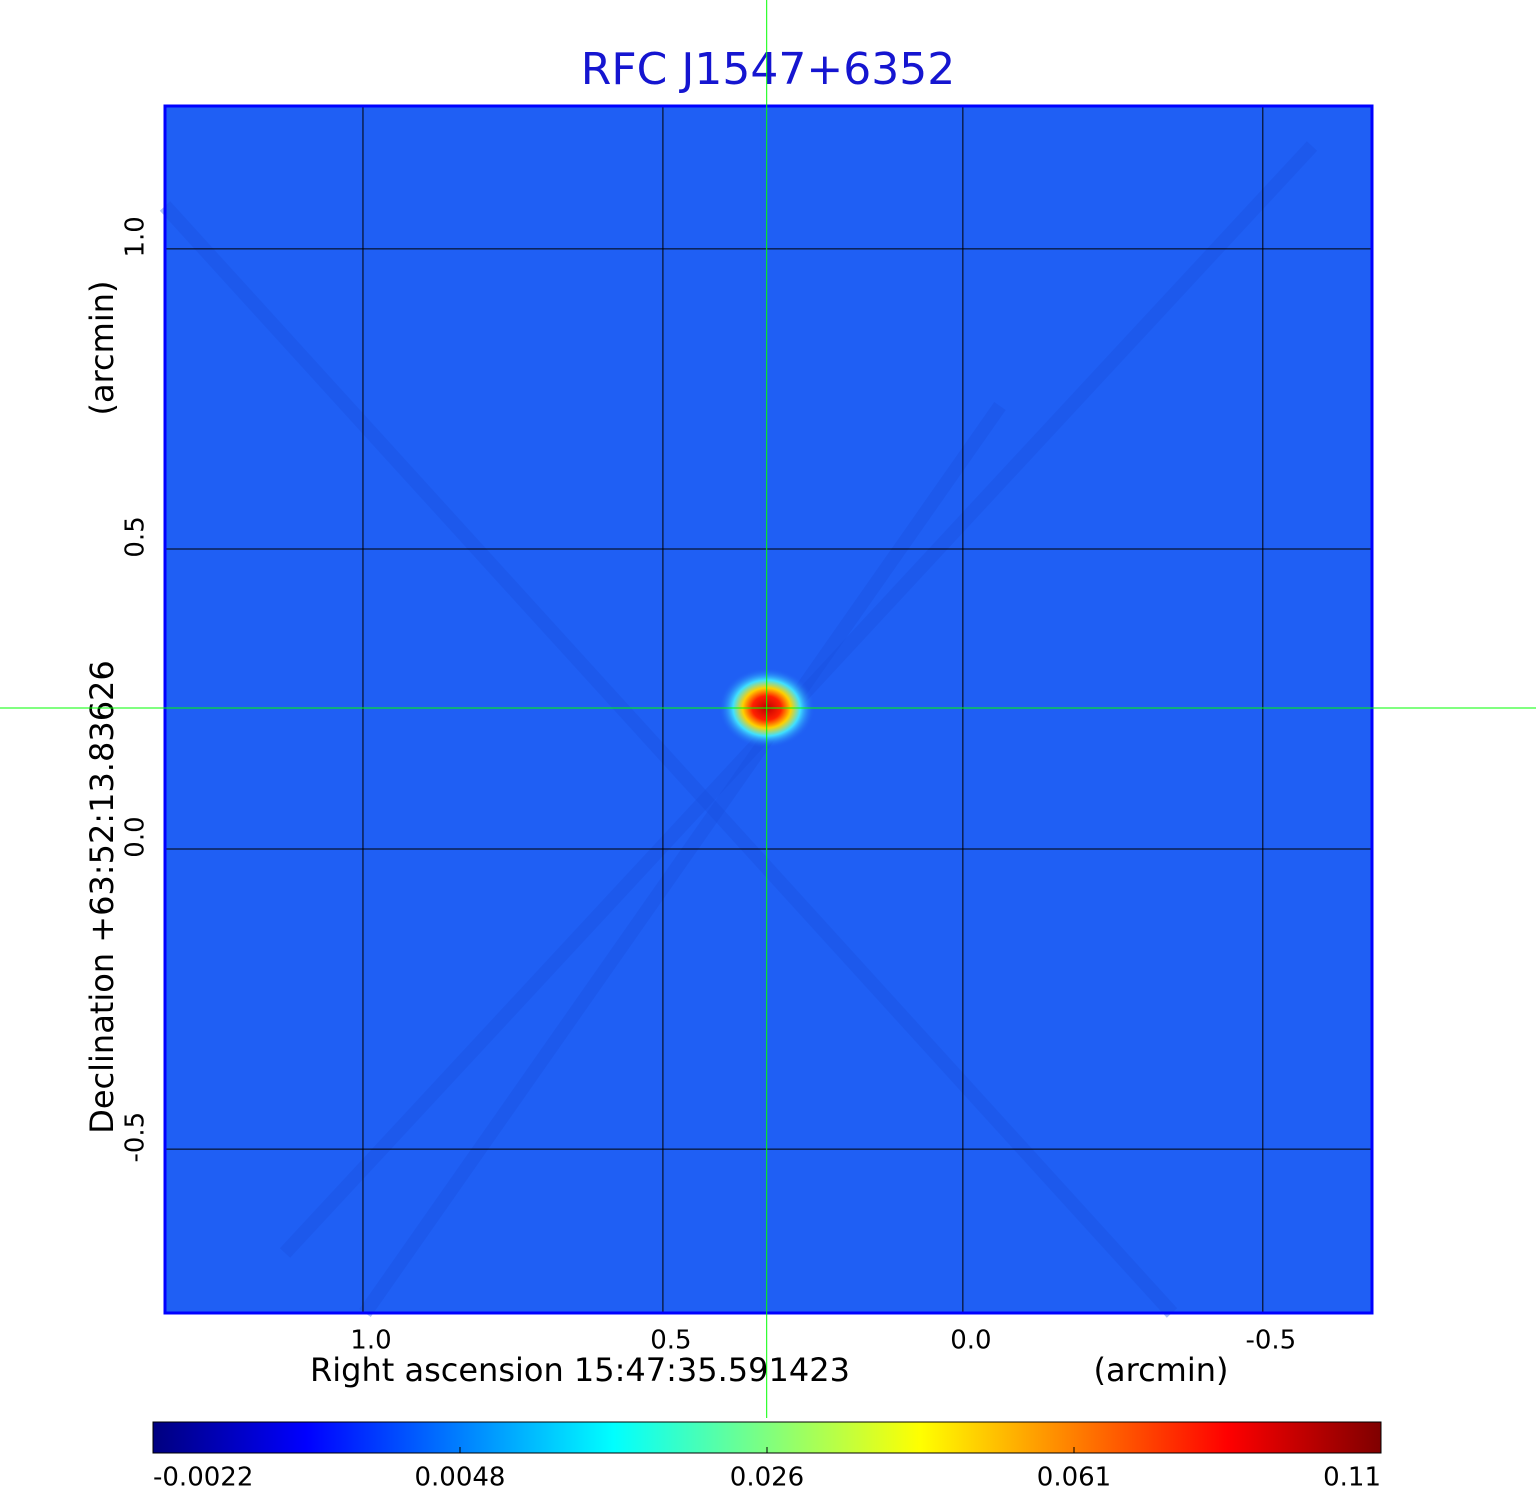 The width and height of the screenshot is (1536, 1511). I want to click on x-axis-label: Right ascension 15:47:35.591423, so click(580, 1370).